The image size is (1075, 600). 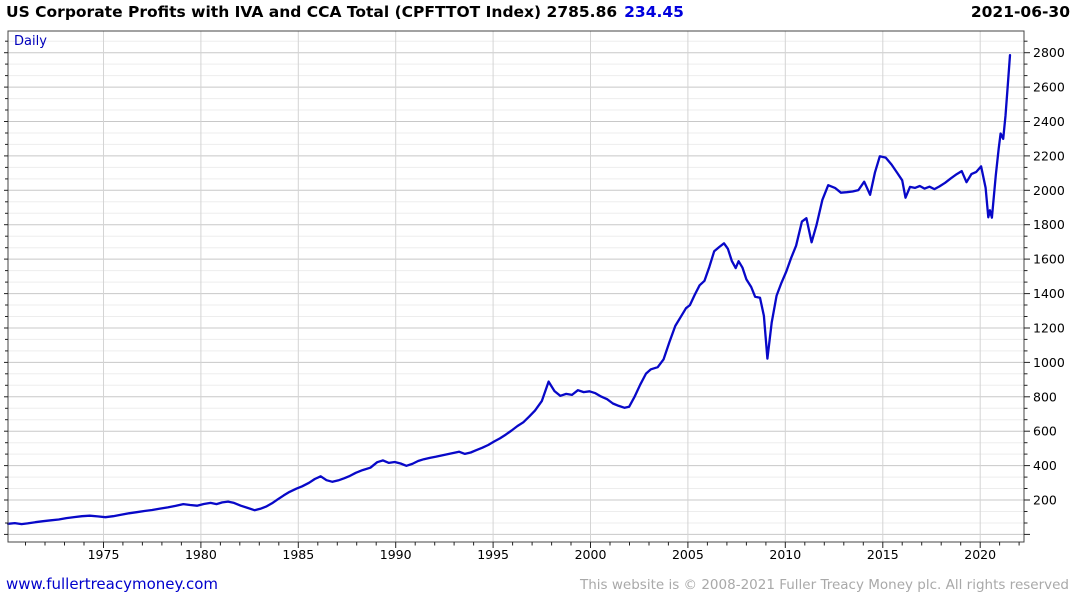 What do you see at coordinates (1049, 52) in the screenshot?
I see `y-tick-label: 2800` at bounding box center [1049, 52].